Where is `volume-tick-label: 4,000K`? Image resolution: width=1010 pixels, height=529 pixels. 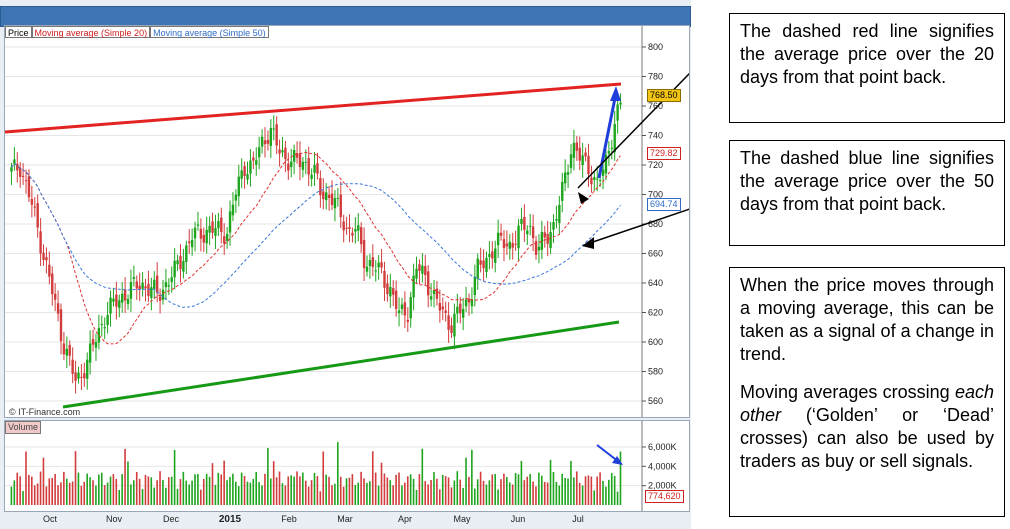
volume-tick-label: 4,000K is located at coordinates (662, 466).